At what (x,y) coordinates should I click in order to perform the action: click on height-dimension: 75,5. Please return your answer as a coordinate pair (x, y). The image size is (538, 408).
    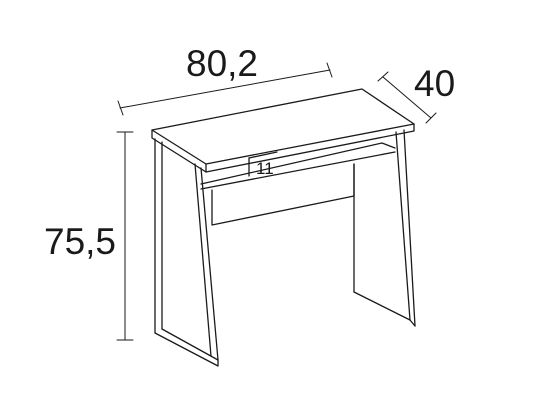
    Looking at the image, I should click on (89, 236).